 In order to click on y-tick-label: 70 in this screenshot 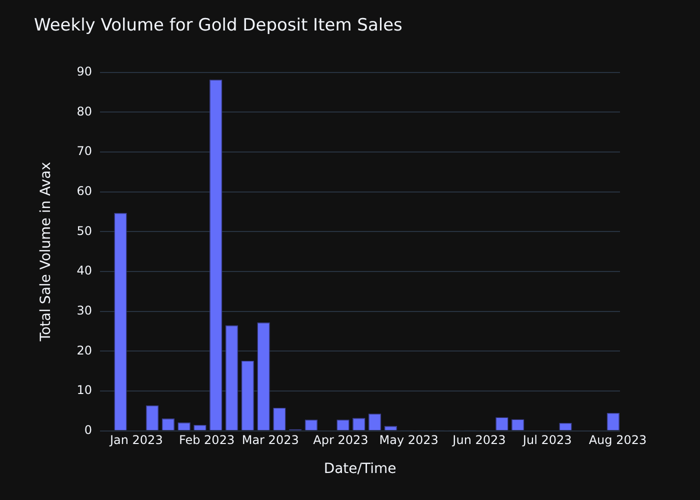, I will do `click(84, 151)`.